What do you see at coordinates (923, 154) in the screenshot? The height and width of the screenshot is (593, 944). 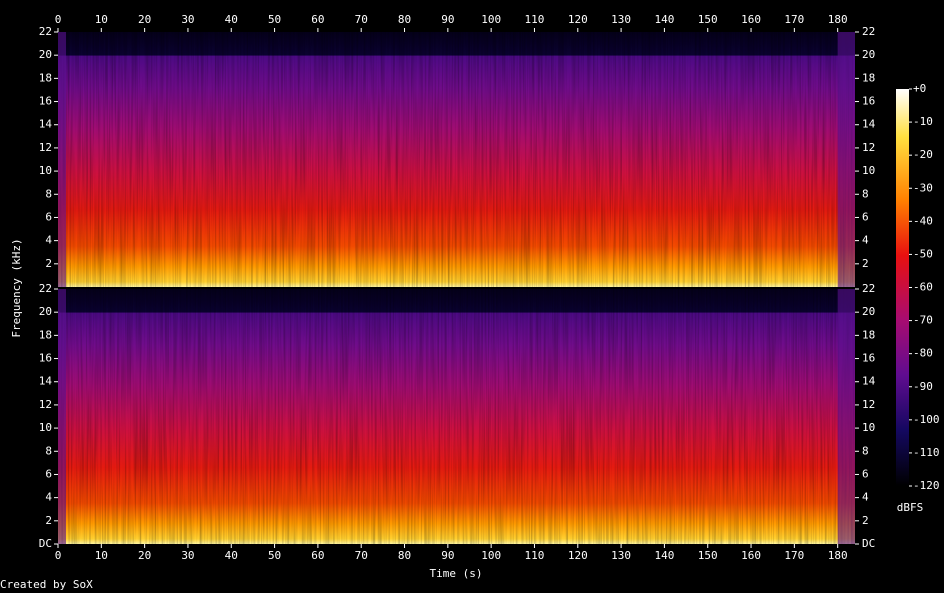 I see `colorbar-tick-label: -20` at bounding box center [923, 154].